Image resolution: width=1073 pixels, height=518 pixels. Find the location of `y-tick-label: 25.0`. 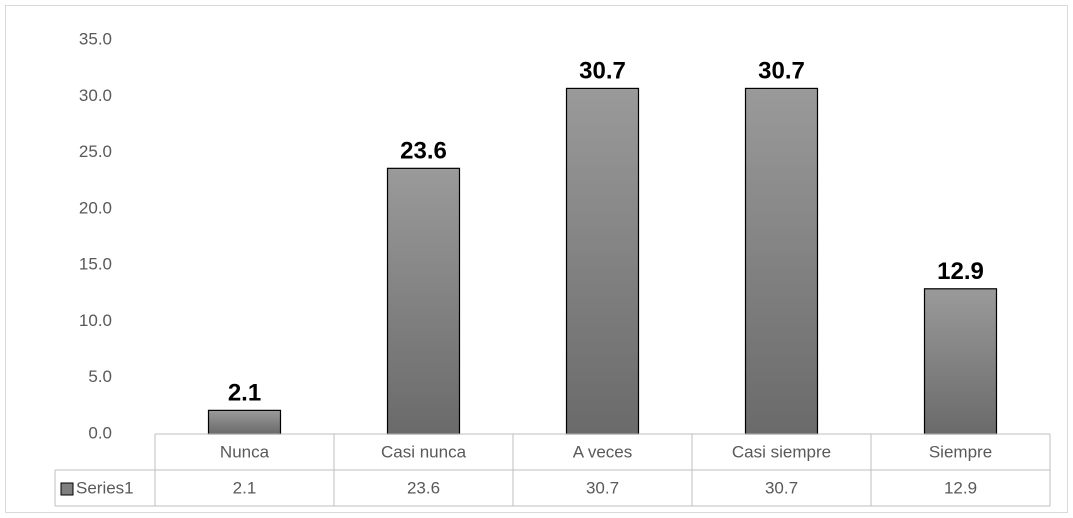

y-tick-label: 25.0 is located at coordinates (95, 151).